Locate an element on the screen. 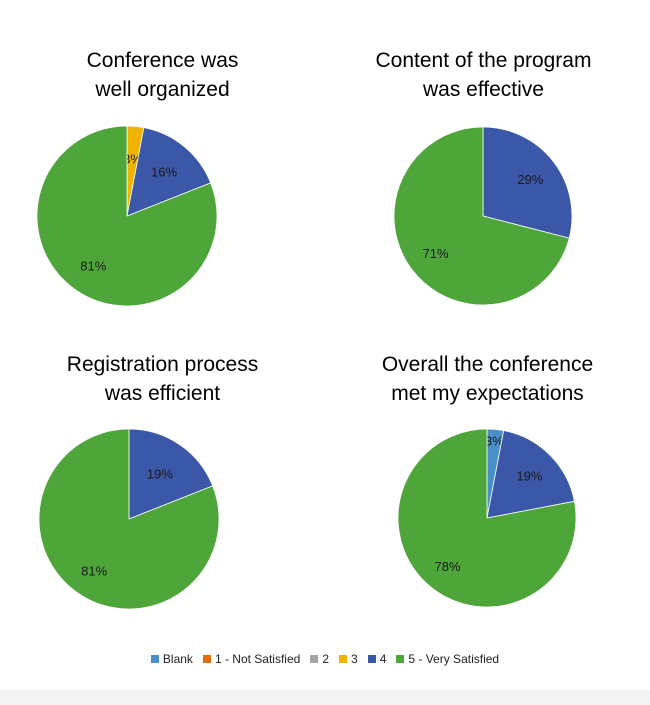 The image size is (650, 705). pie-chart: 3% 19% 78% is located at coordinates (487, 518).